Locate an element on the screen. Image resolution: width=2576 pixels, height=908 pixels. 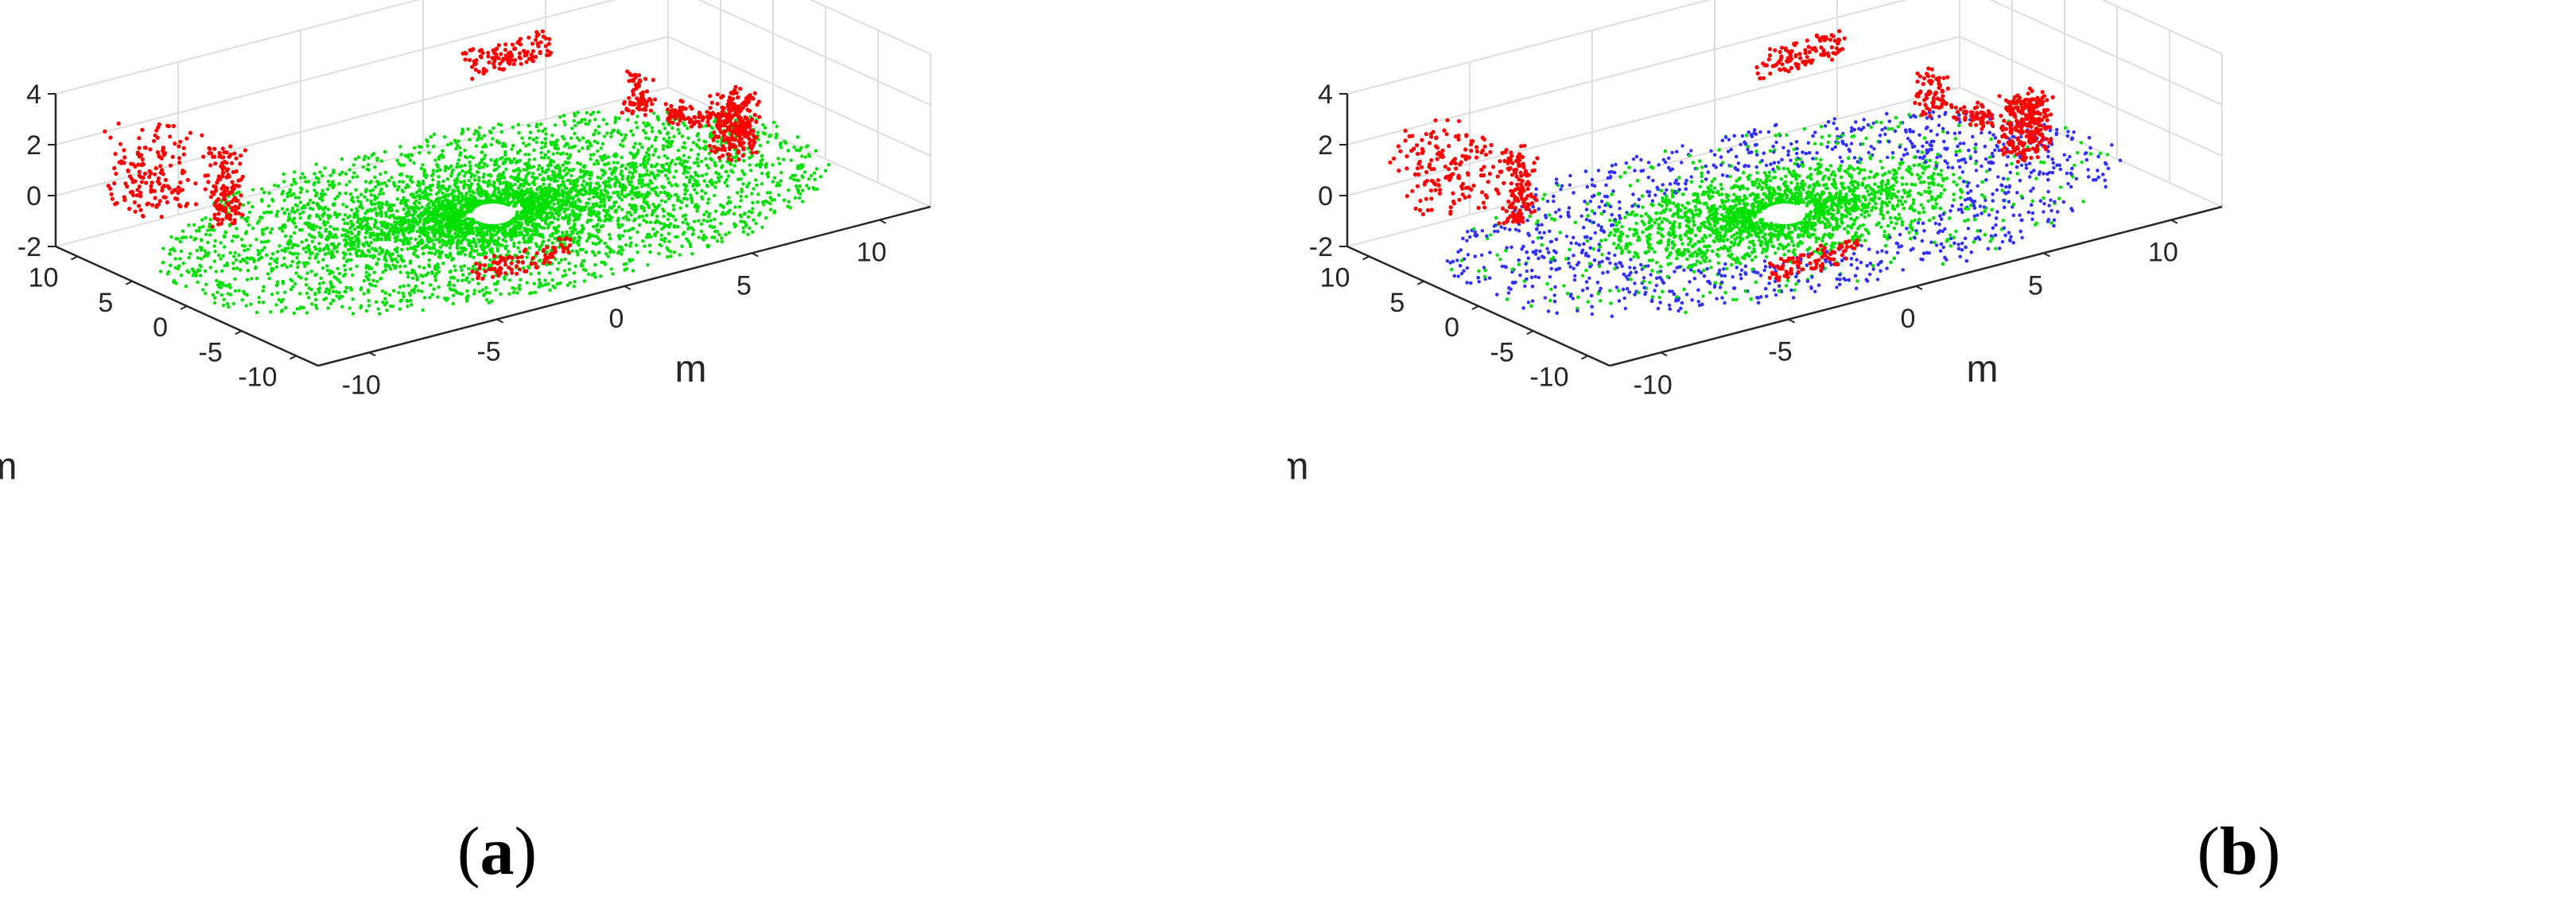
z-tick-label: -2 is located at coordinates (29, 247).